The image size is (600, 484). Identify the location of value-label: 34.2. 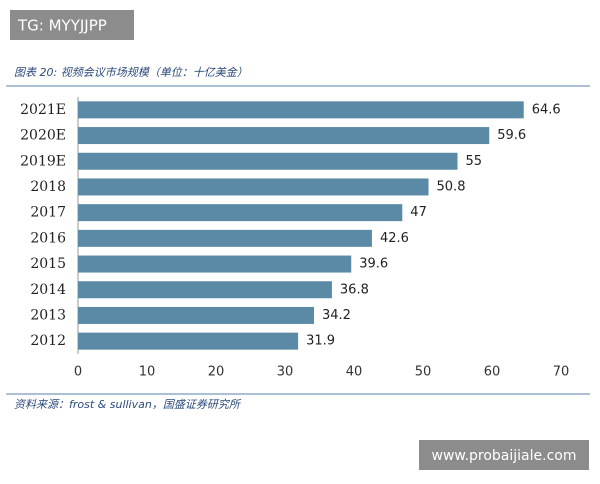
(336, 315).